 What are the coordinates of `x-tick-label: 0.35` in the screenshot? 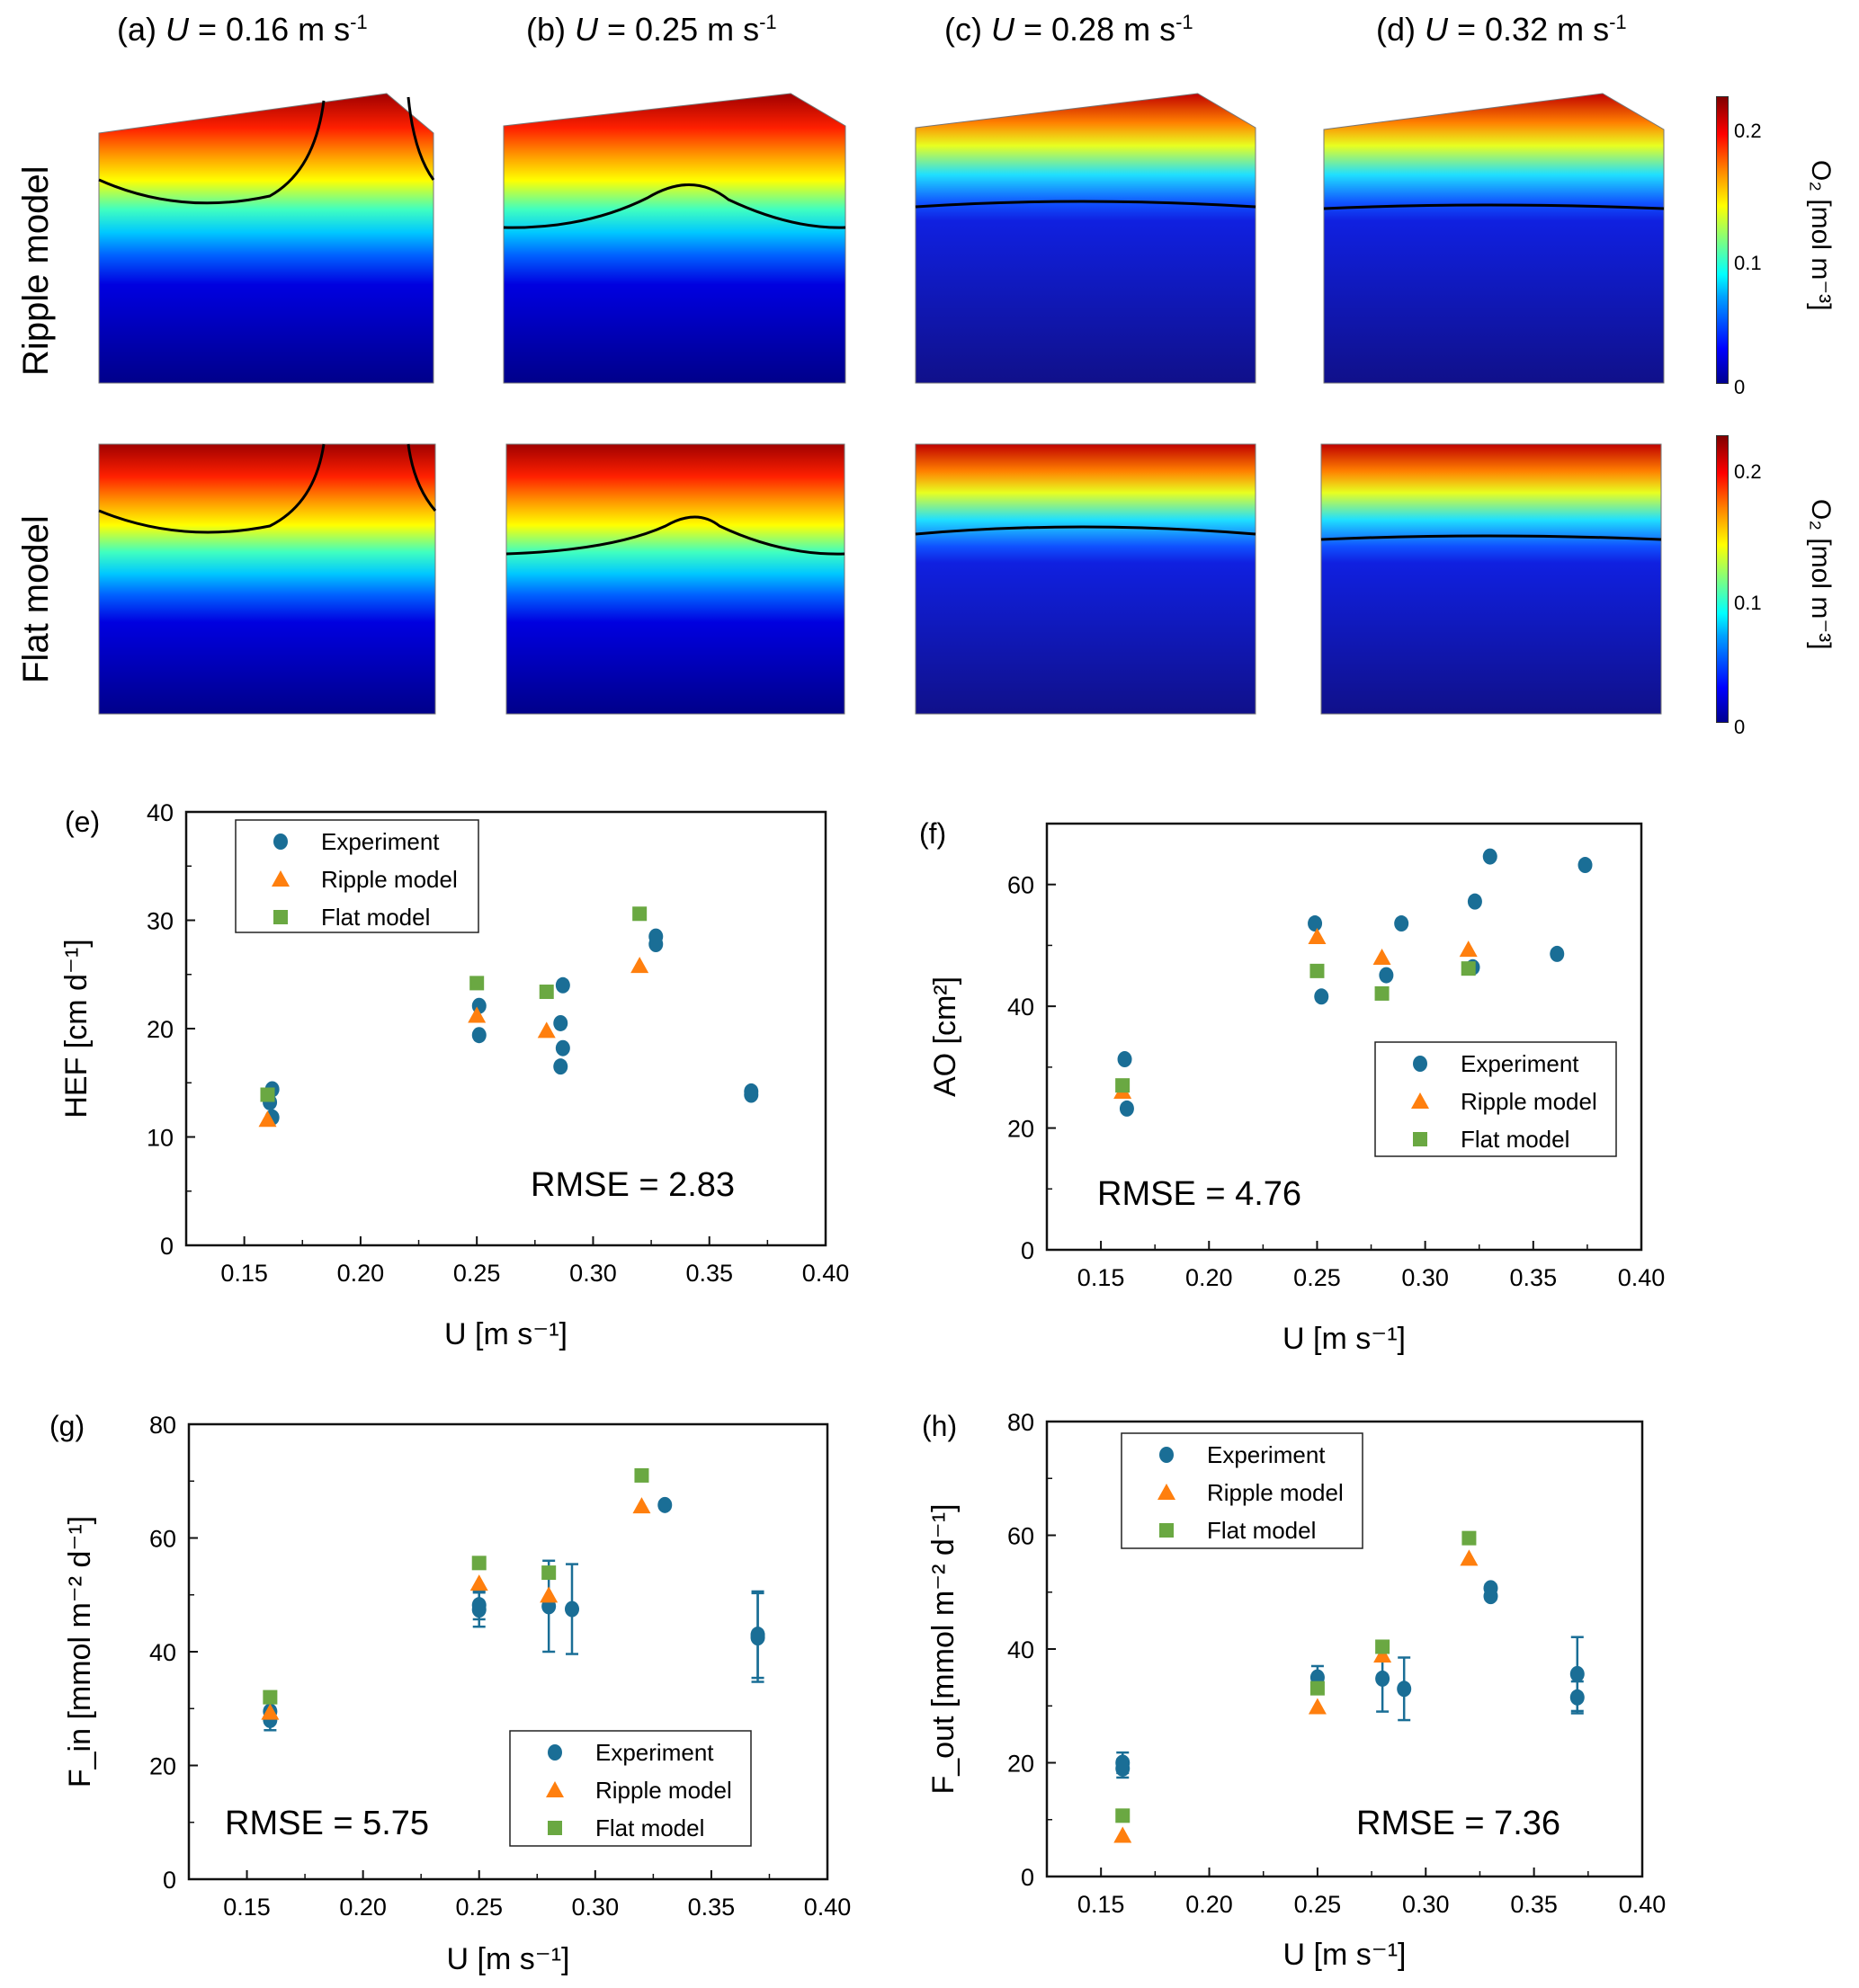 It's located at (1534, 1277).